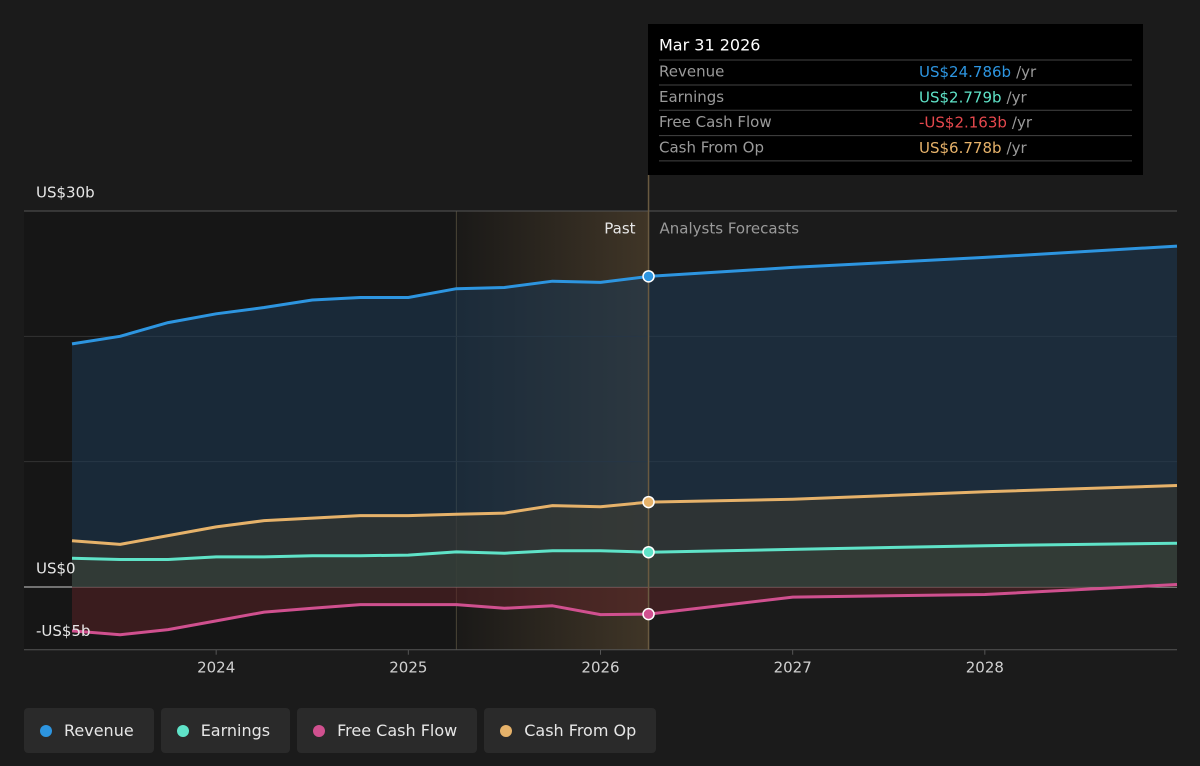  Describe the element at coordinates (793, 668) in the screenshot. I see `x-tick-label: 2027` at that location.